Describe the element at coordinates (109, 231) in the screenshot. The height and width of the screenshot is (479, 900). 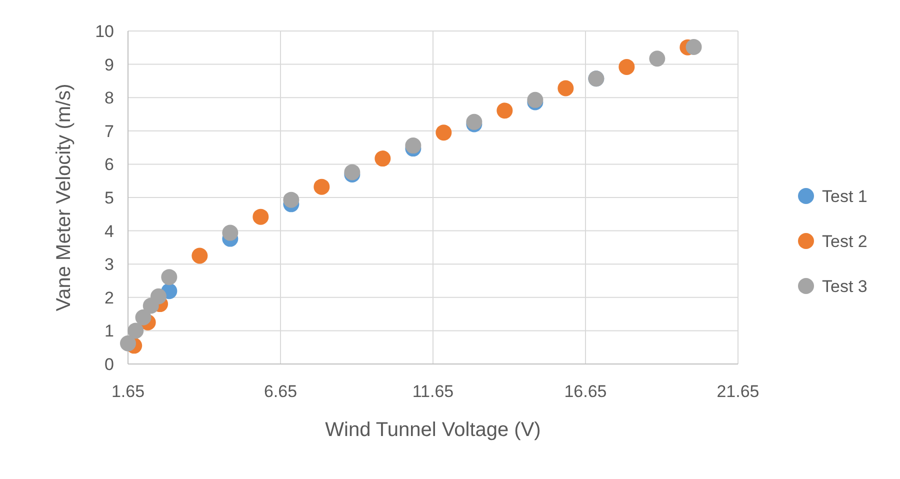
I see `y-tick-label: 4` at that location.